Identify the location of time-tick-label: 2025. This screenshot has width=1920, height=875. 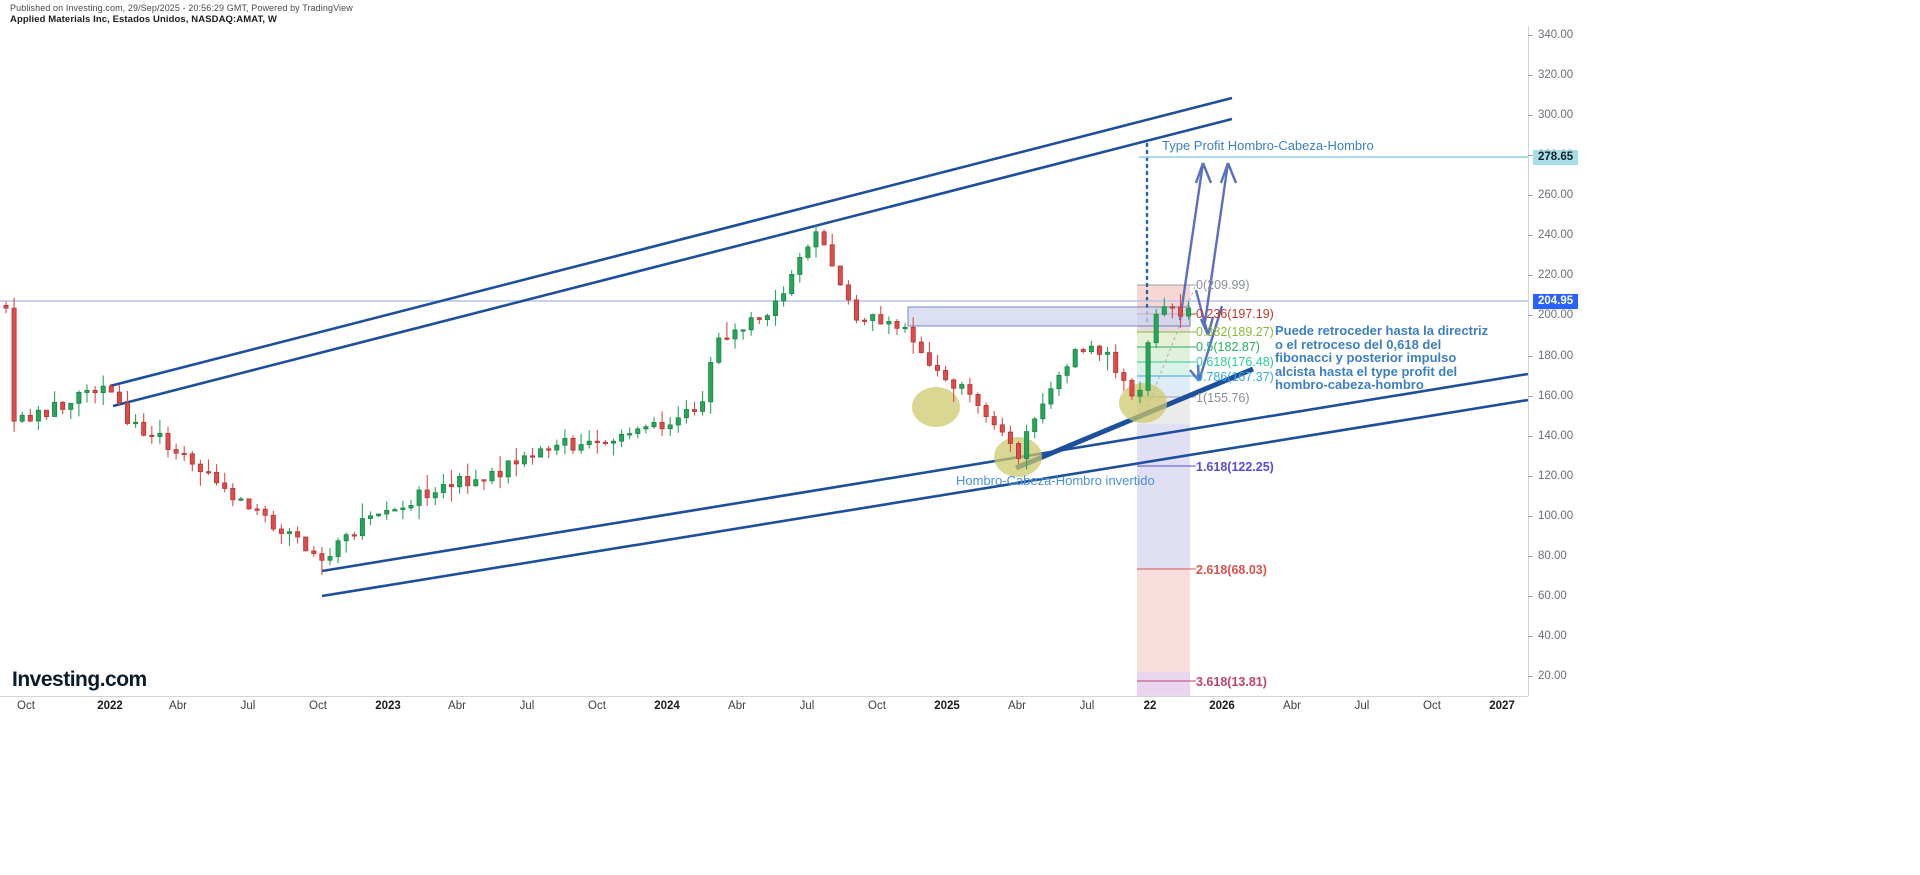
(947, 706).